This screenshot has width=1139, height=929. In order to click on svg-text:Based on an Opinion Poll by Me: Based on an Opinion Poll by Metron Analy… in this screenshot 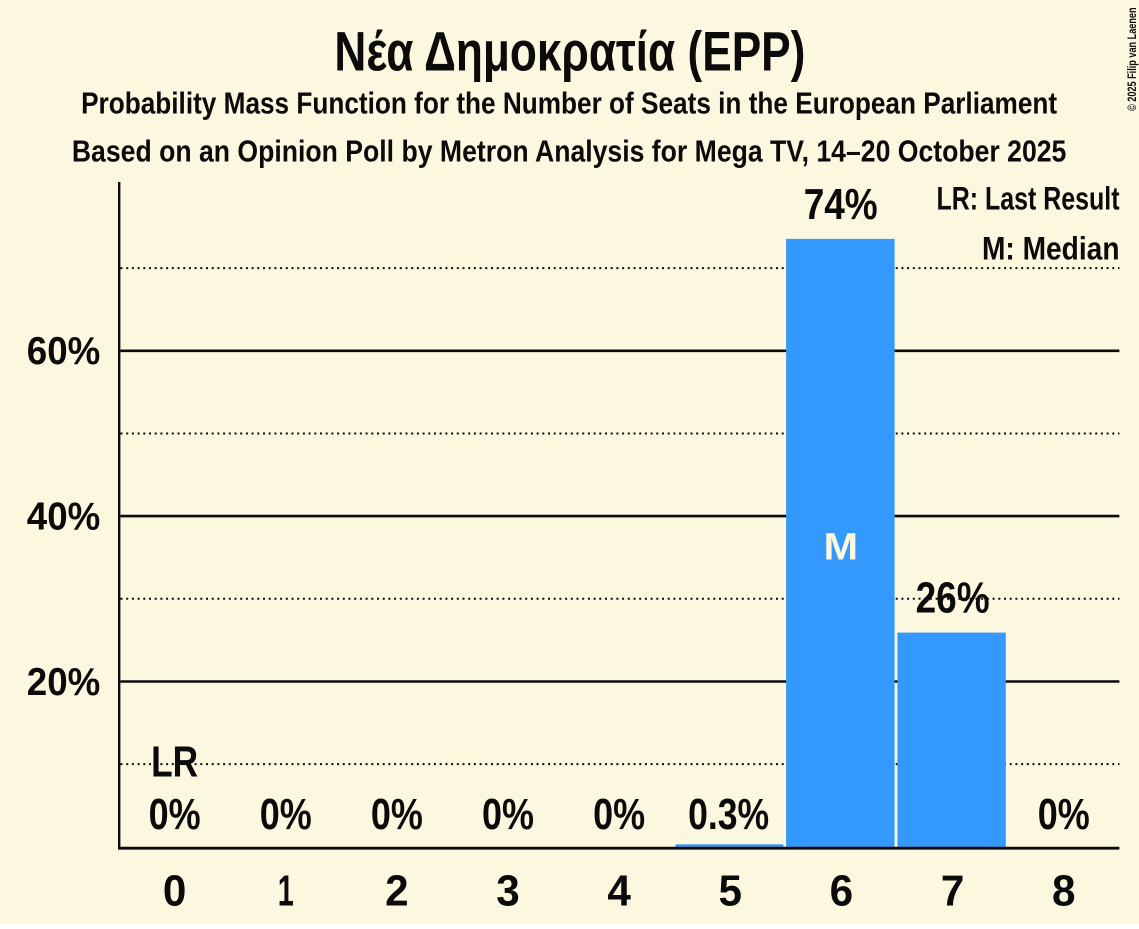, I will do `click(569, 150)`.